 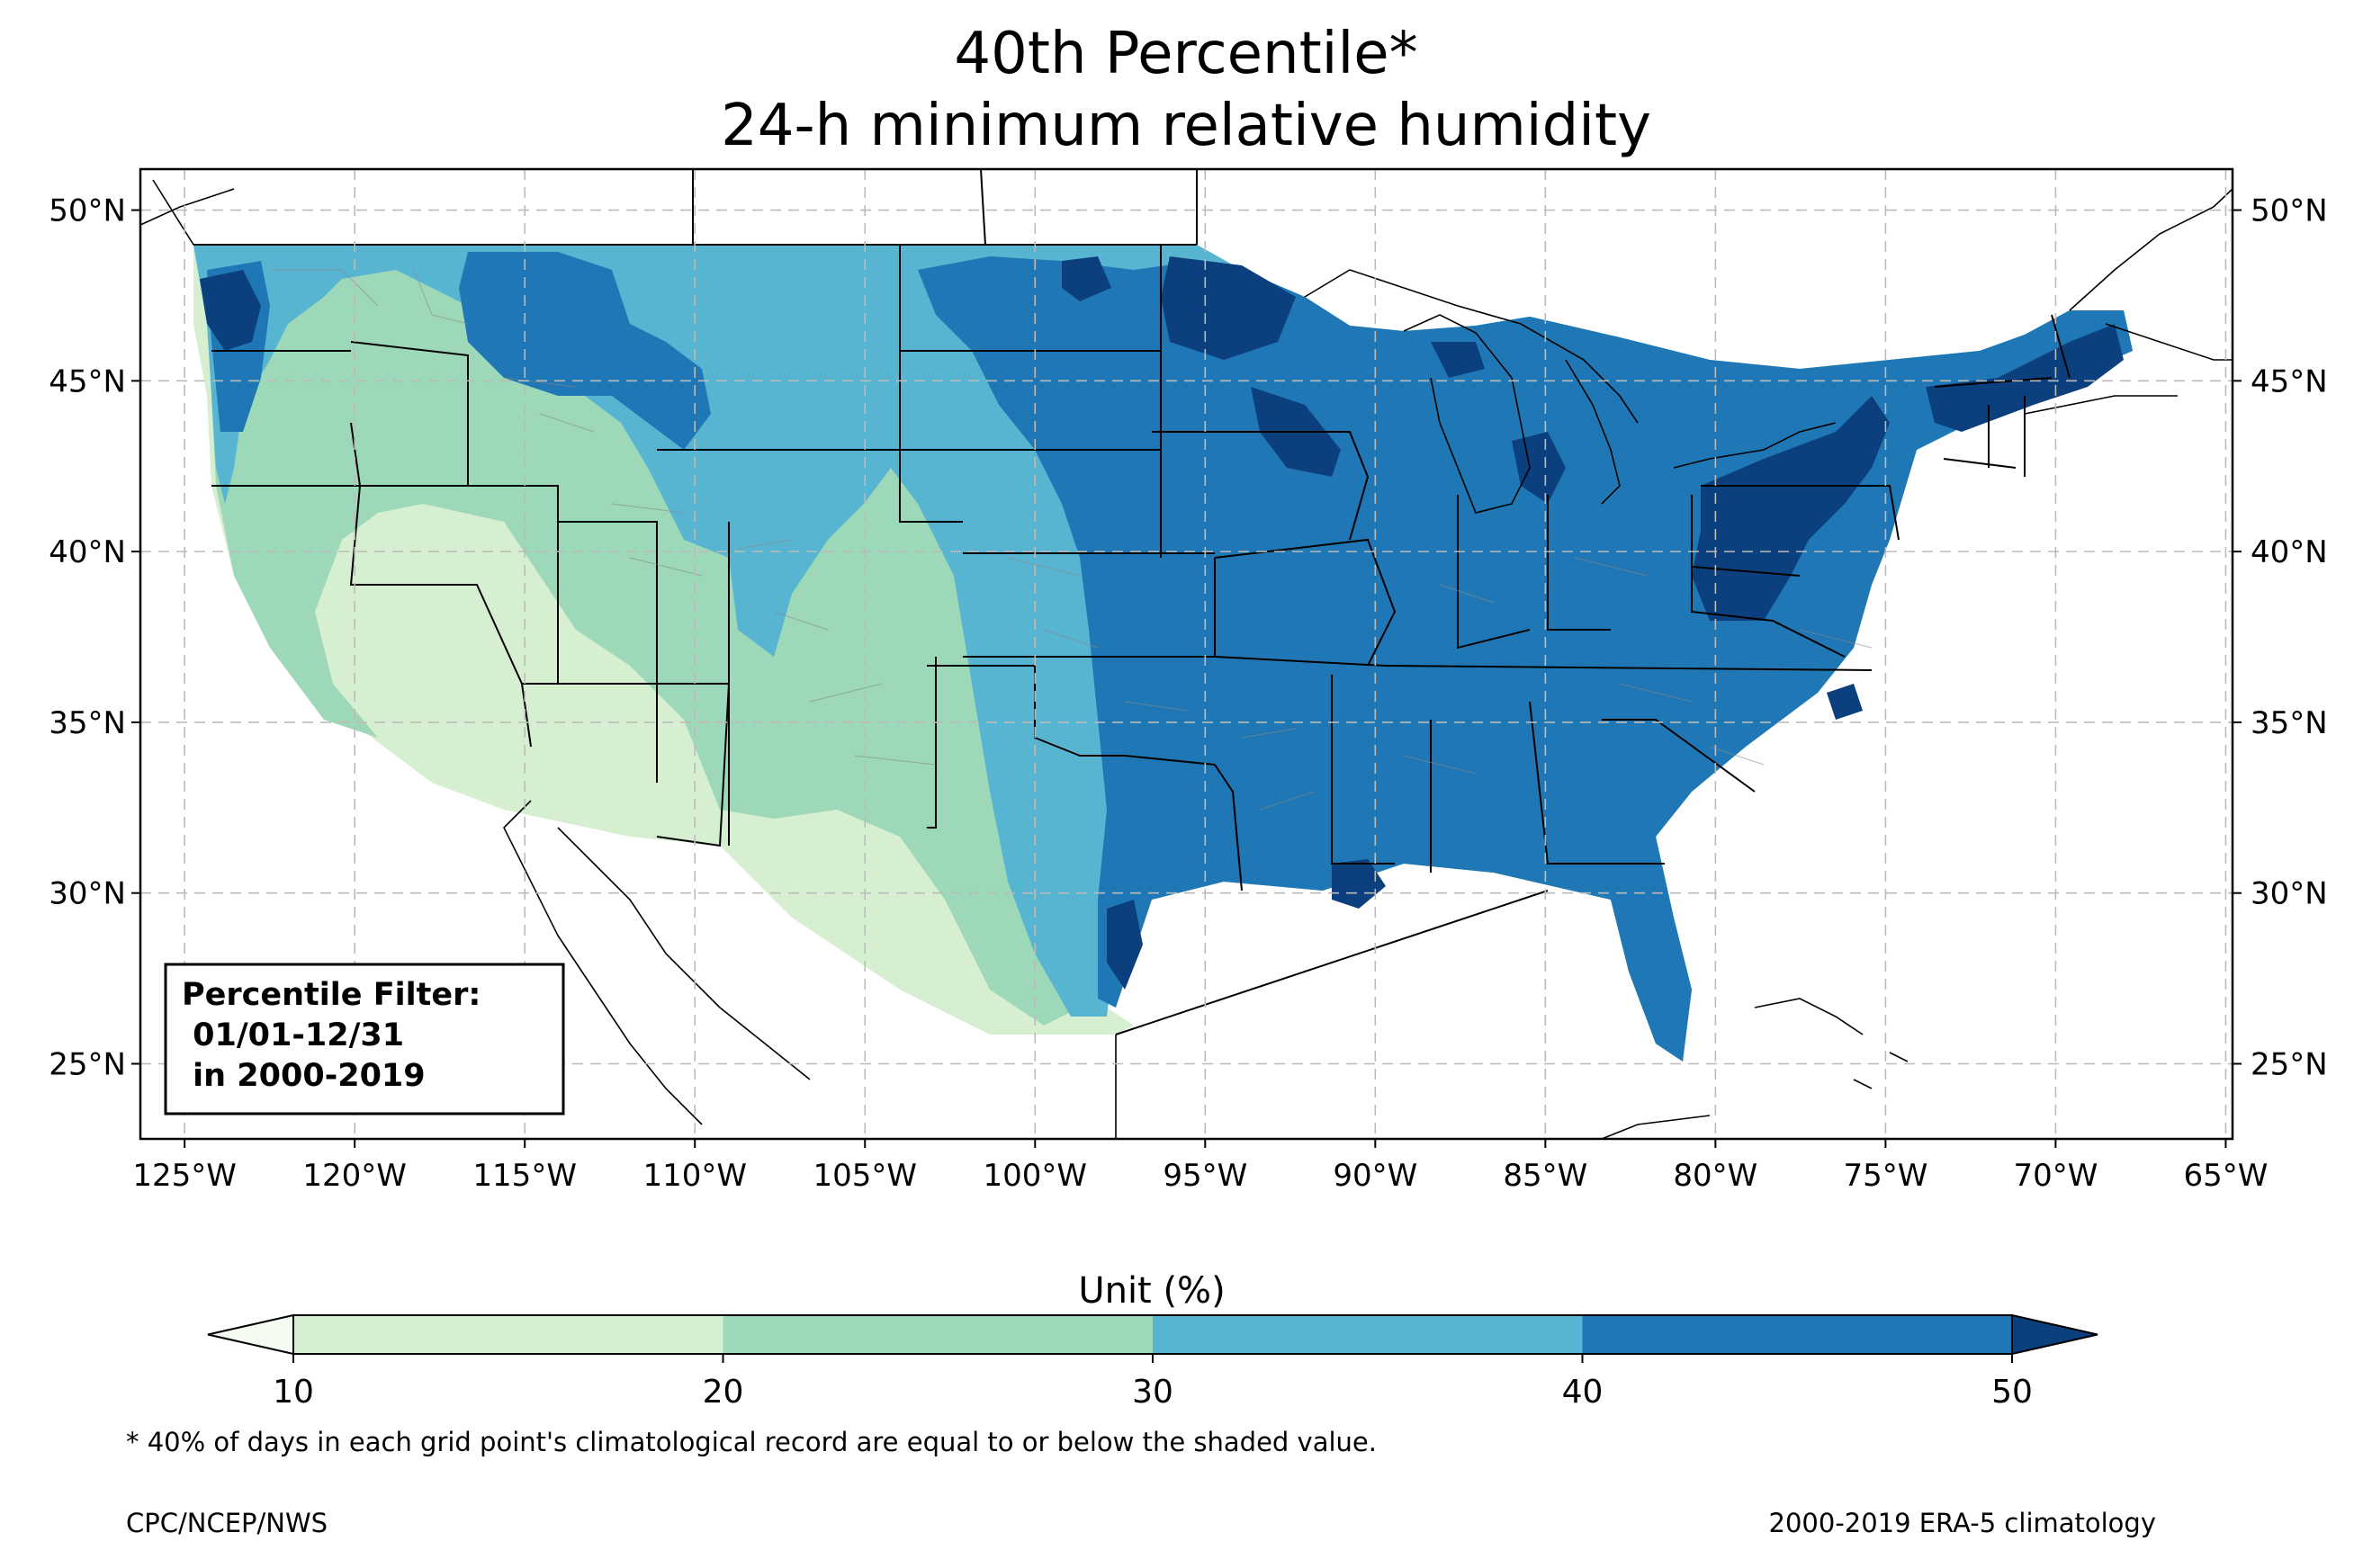 What do you see at coordinates (293, 1392) in the screenshot?
I see `colorbar-tick-label: 10` at bounding box center [293, 1392].